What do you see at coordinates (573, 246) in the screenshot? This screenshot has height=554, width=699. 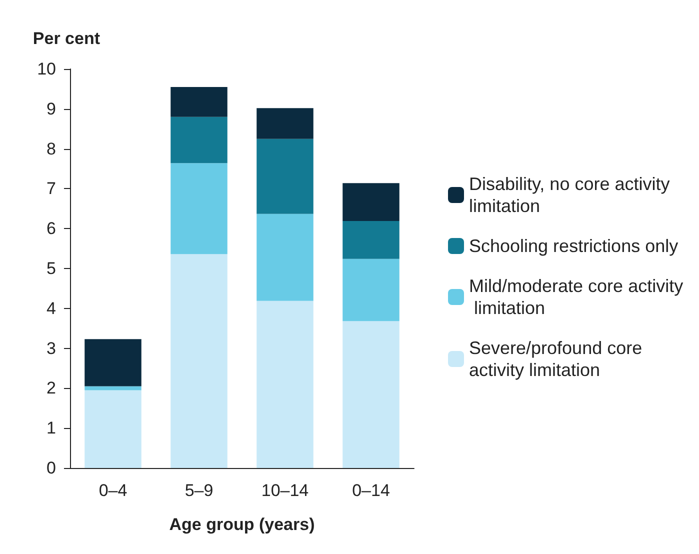 I see `legend-label: Schooling restrictions only` at bounding box center [573, 246].